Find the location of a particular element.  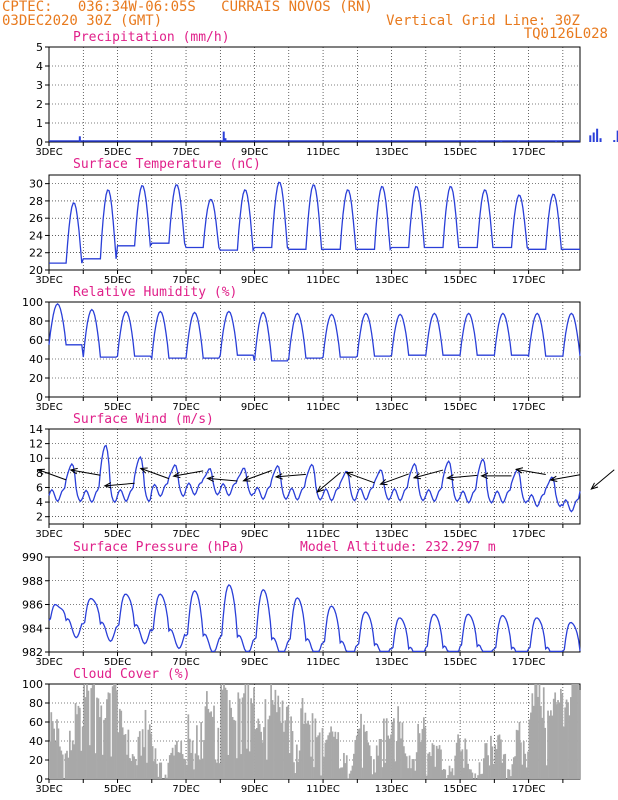

series-line is located at coordinates (314, 478).